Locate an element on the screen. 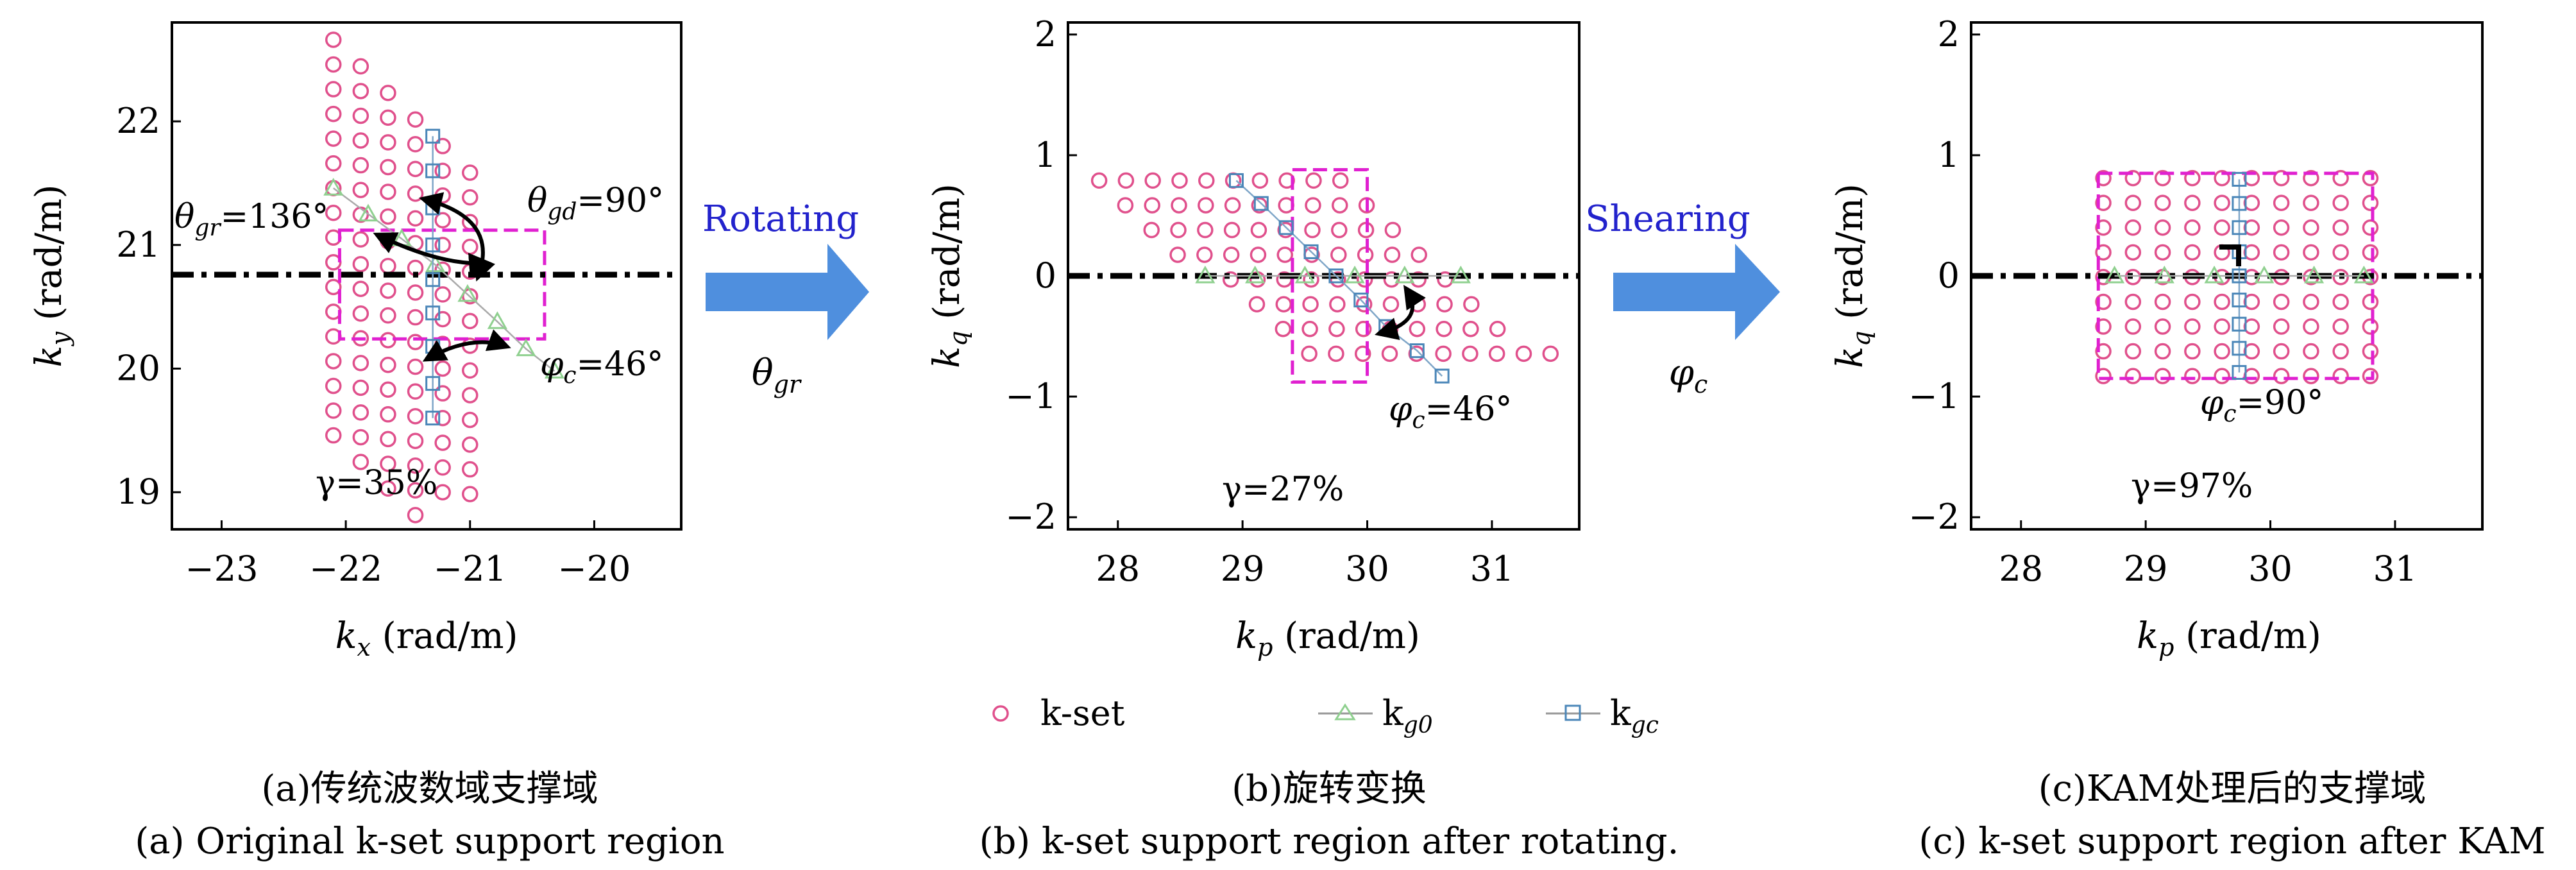 This screenshot has width=2576, height=870. panel-c-gamma: γ=97% is located at coordinates (2192, 486).